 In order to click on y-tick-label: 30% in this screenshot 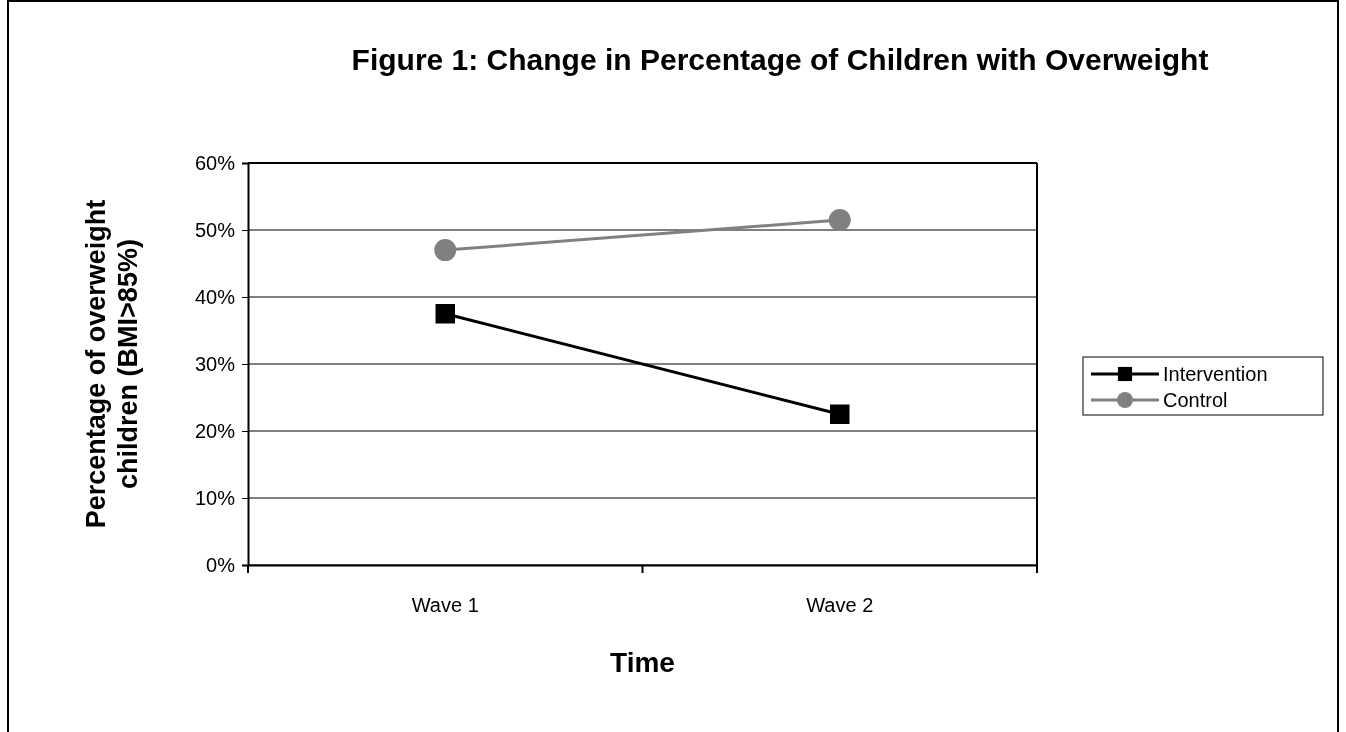, I will do `click(215, 363)`.